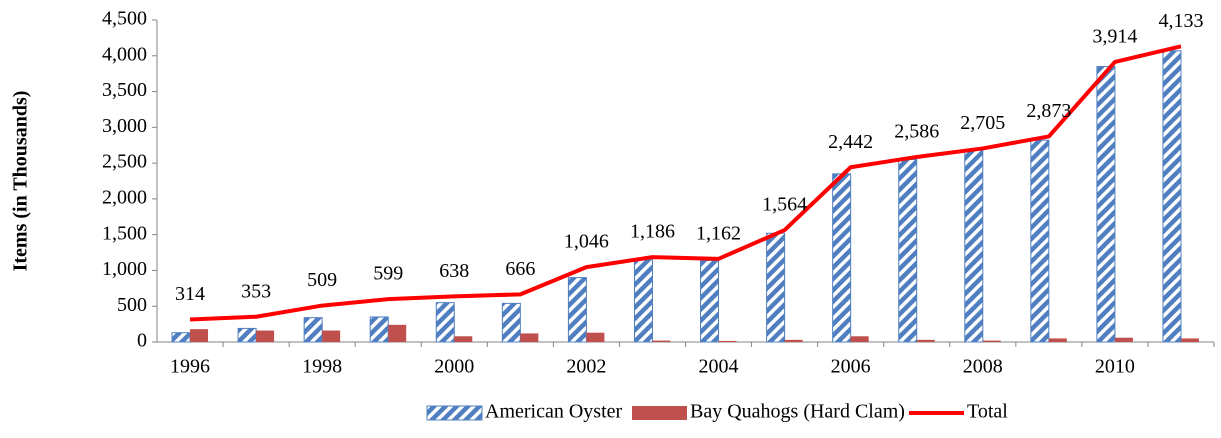 The image size is (1221, 438). Describe the element at coordinates (916, 132) in the screenshot. I see `data-label: 2,586` at that location.